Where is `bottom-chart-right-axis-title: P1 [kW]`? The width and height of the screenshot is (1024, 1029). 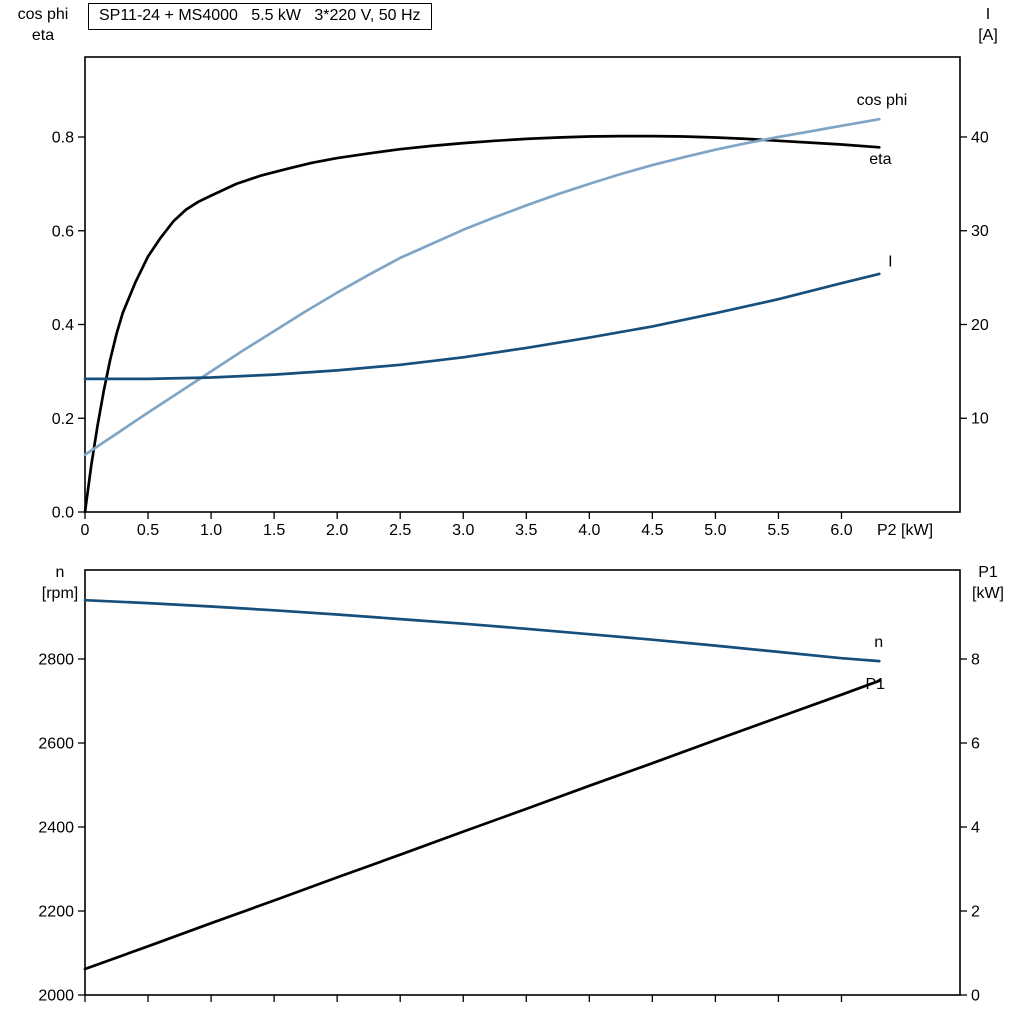
bottom-chart-right-axis-title: P1 [kW] is located at coordinates (988, 583).